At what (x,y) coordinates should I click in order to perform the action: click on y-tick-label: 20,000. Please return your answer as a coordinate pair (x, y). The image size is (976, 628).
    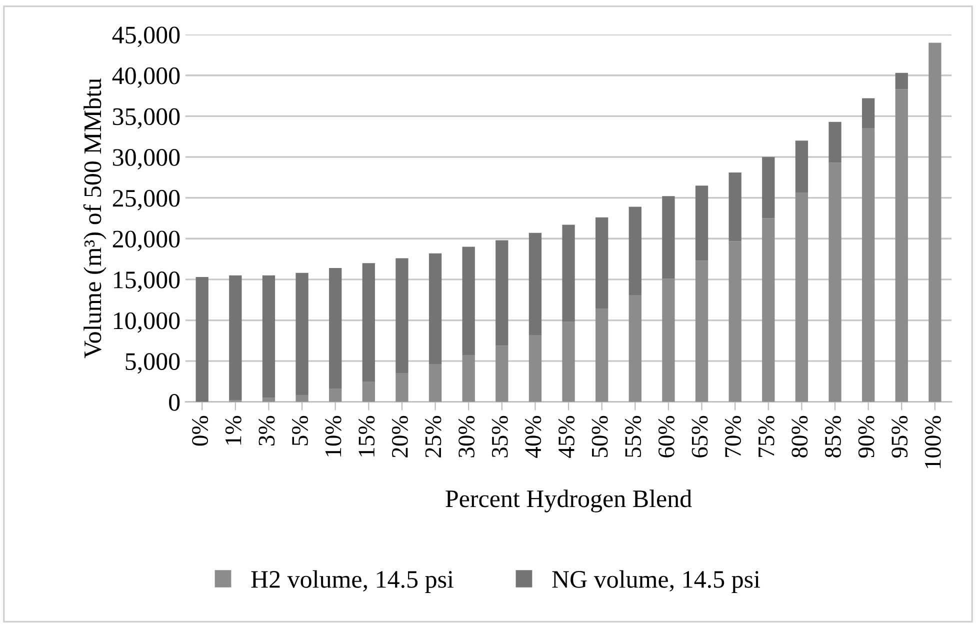
    Looking at the image, I should click on (146, 241).